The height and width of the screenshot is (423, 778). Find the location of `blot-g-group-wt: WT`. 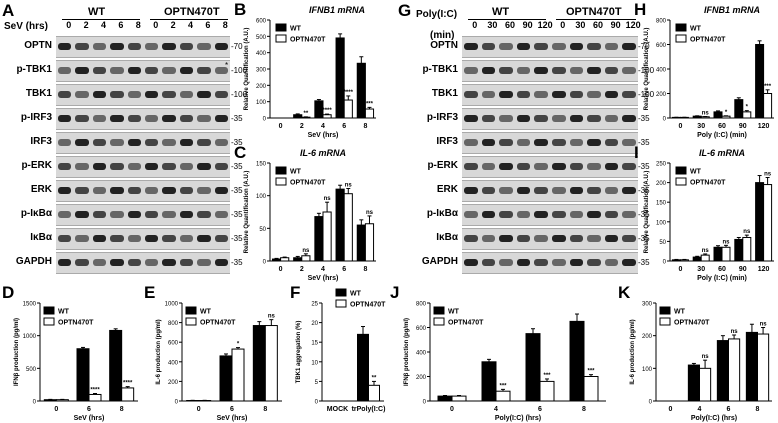

blot-g-group-wt: WT is located at coordinates (501, 12).